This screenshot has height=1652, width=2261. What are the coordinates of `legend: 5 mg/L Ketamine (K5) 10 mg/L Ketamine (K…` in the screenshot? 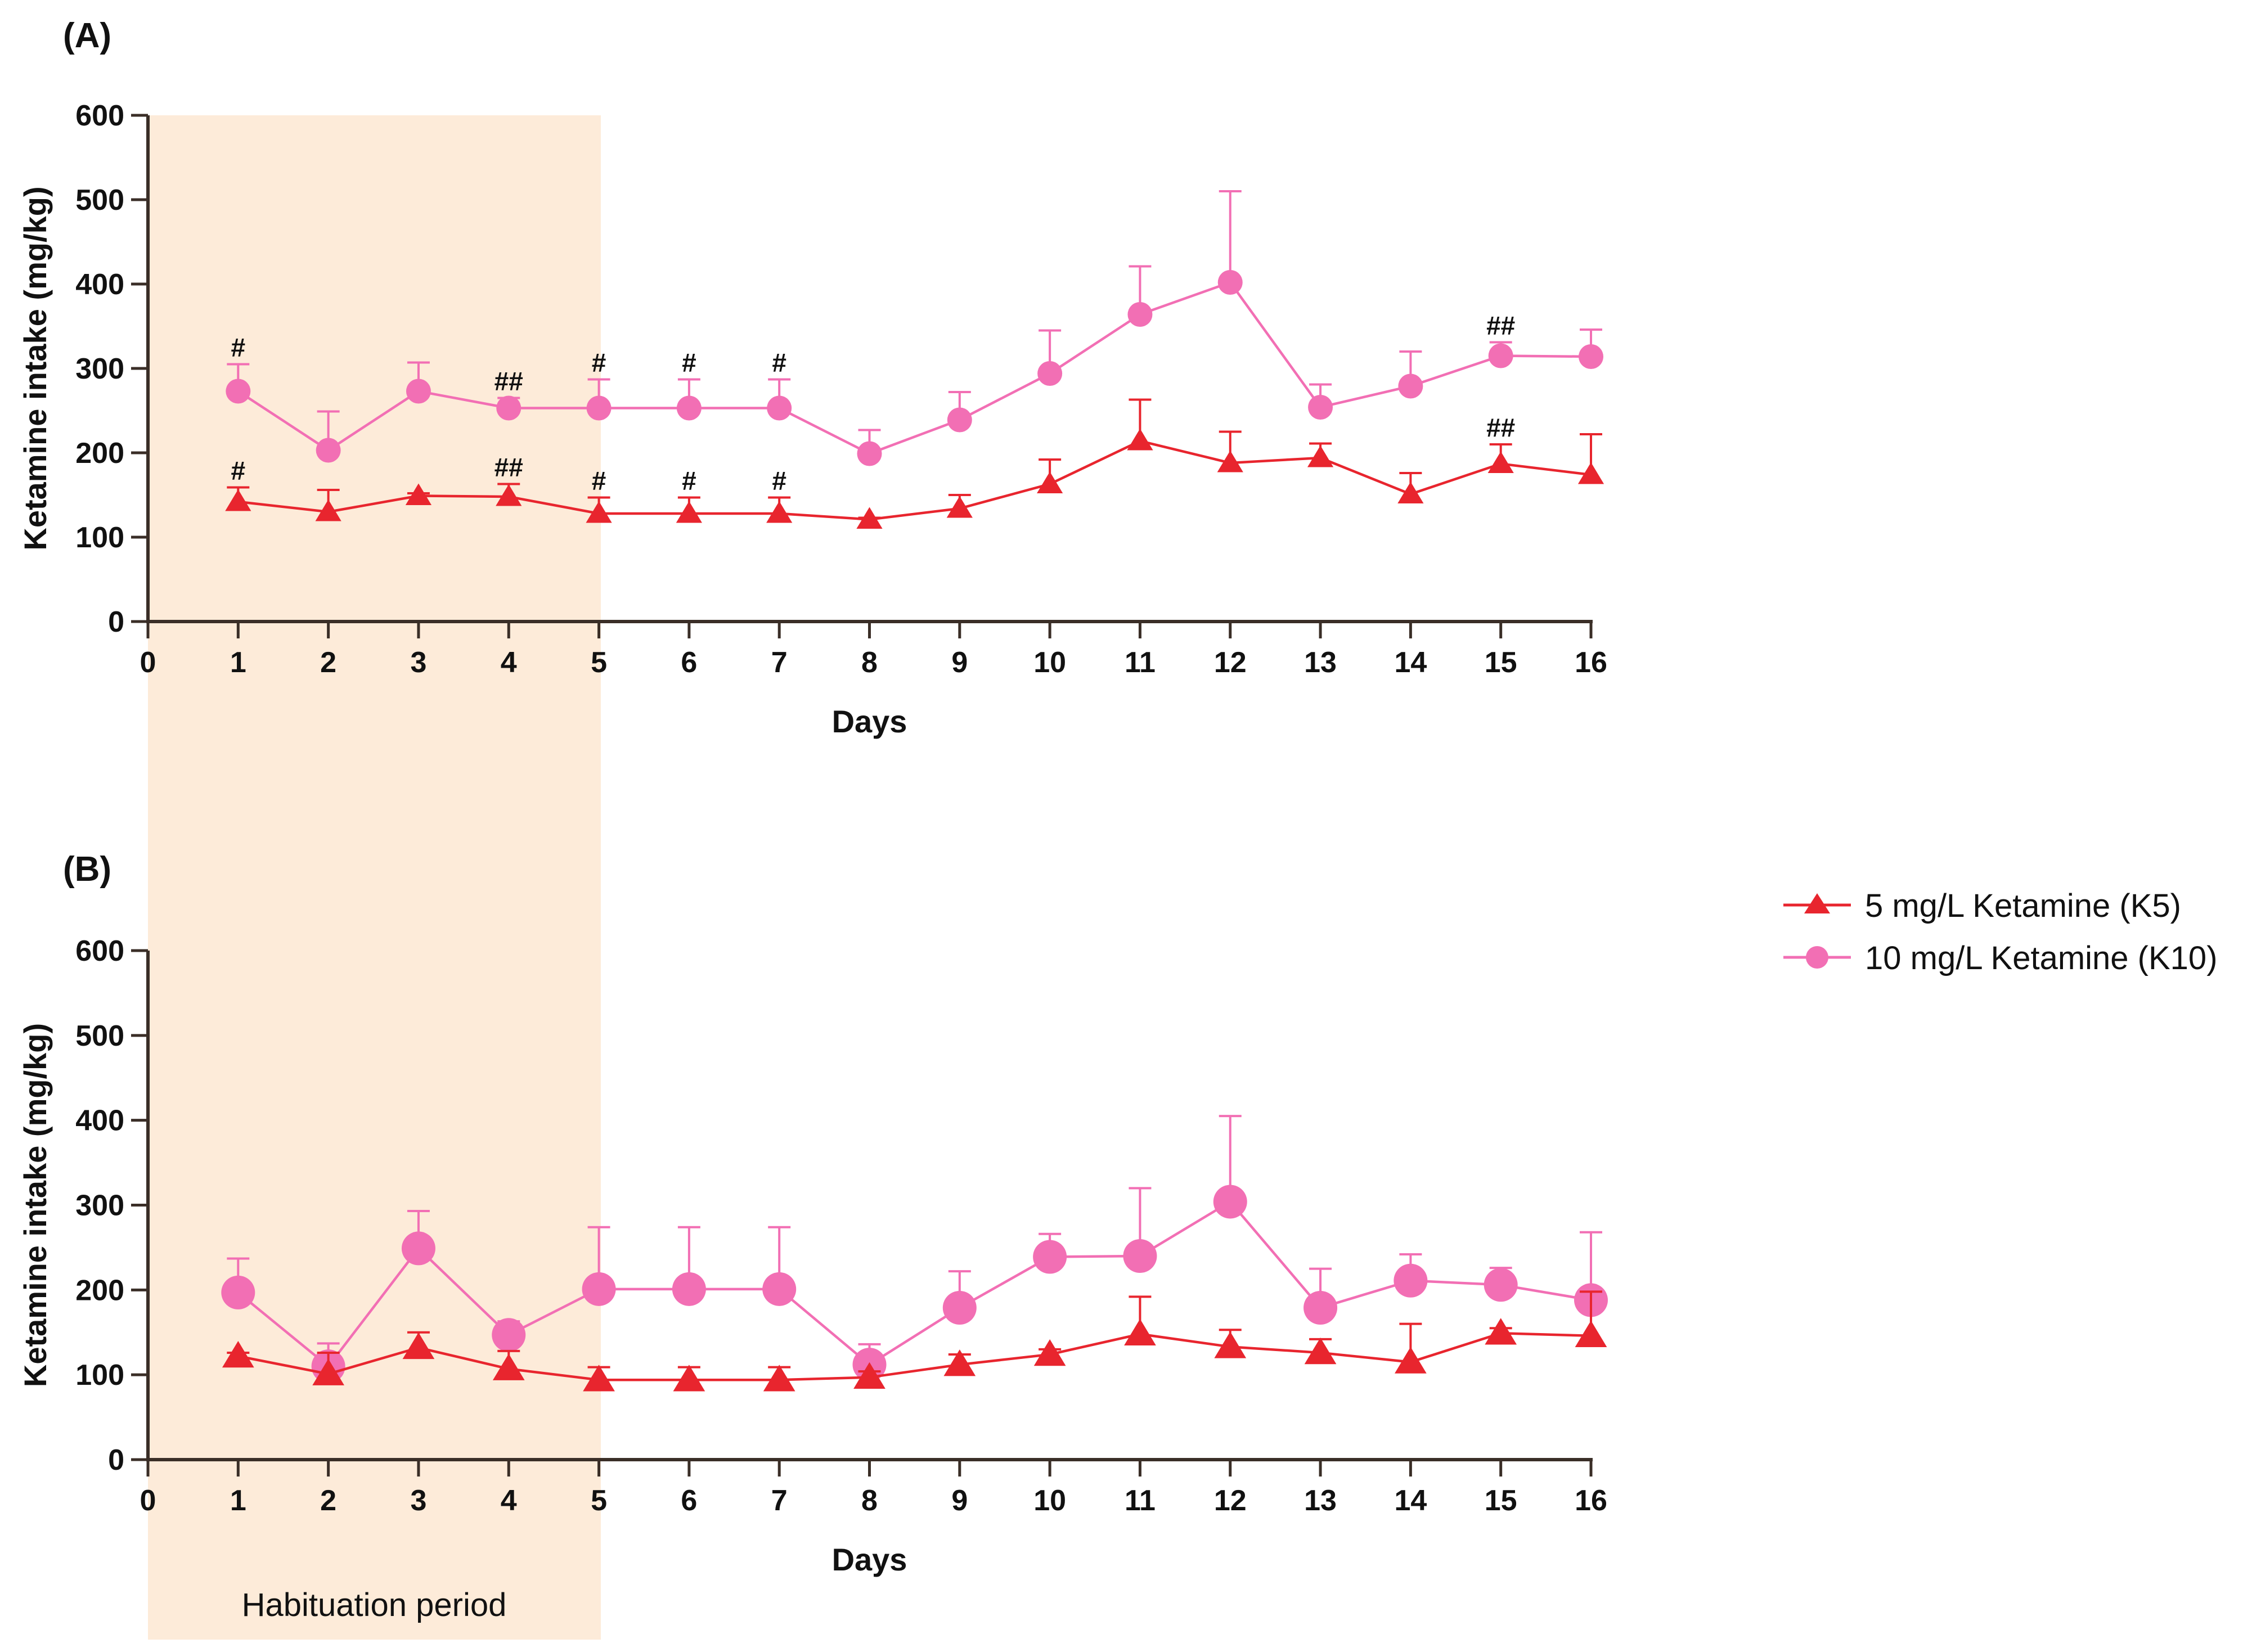 It's located at (2000, 932).